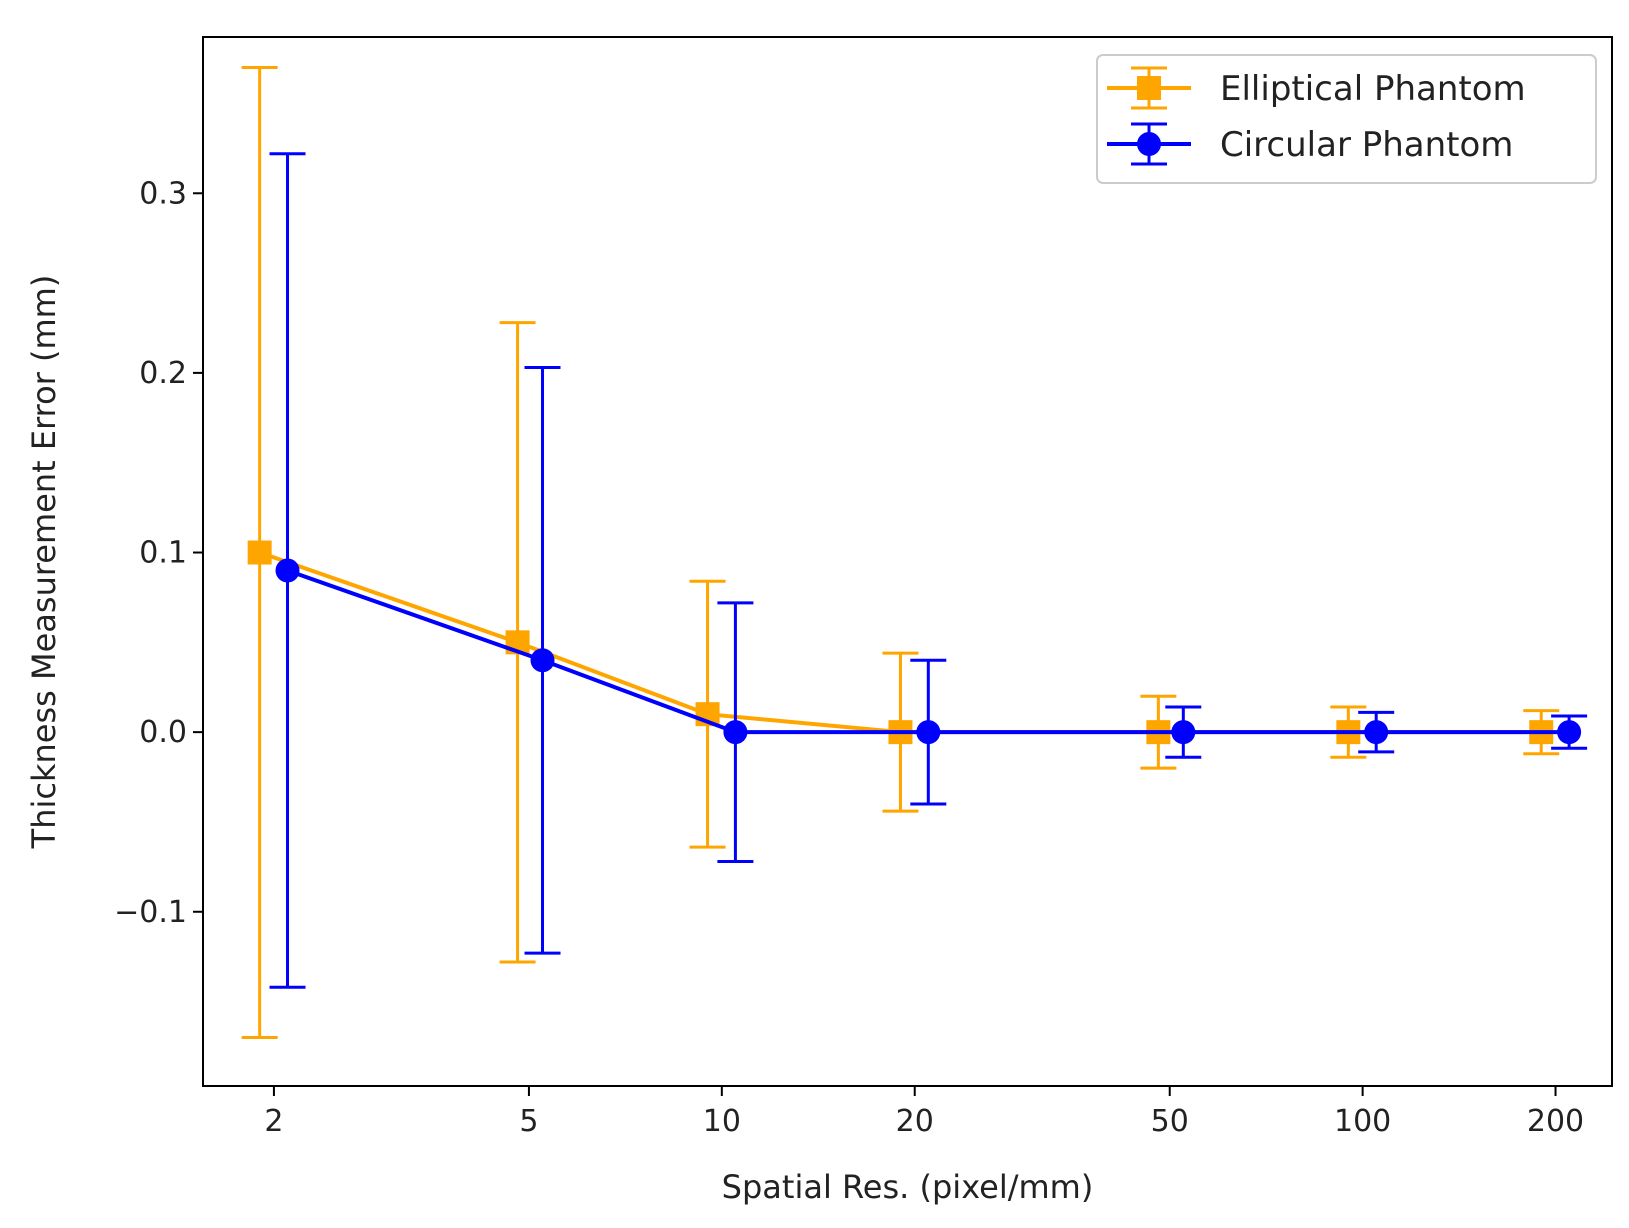 The image size is (1629, 1228). Describe the element at coordinates (1373, 89) in the screenshot. I see `legend-label: Elliptical Phantom` at that location.